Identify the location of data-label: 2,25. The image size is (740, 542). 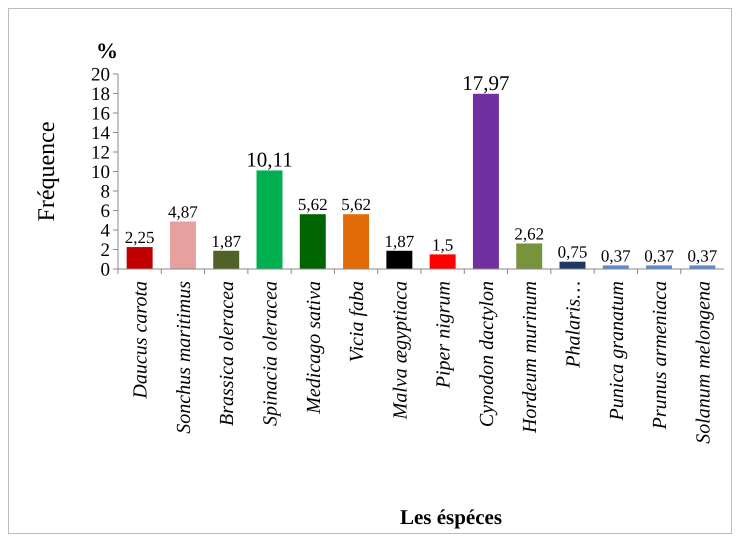
(139, 238).